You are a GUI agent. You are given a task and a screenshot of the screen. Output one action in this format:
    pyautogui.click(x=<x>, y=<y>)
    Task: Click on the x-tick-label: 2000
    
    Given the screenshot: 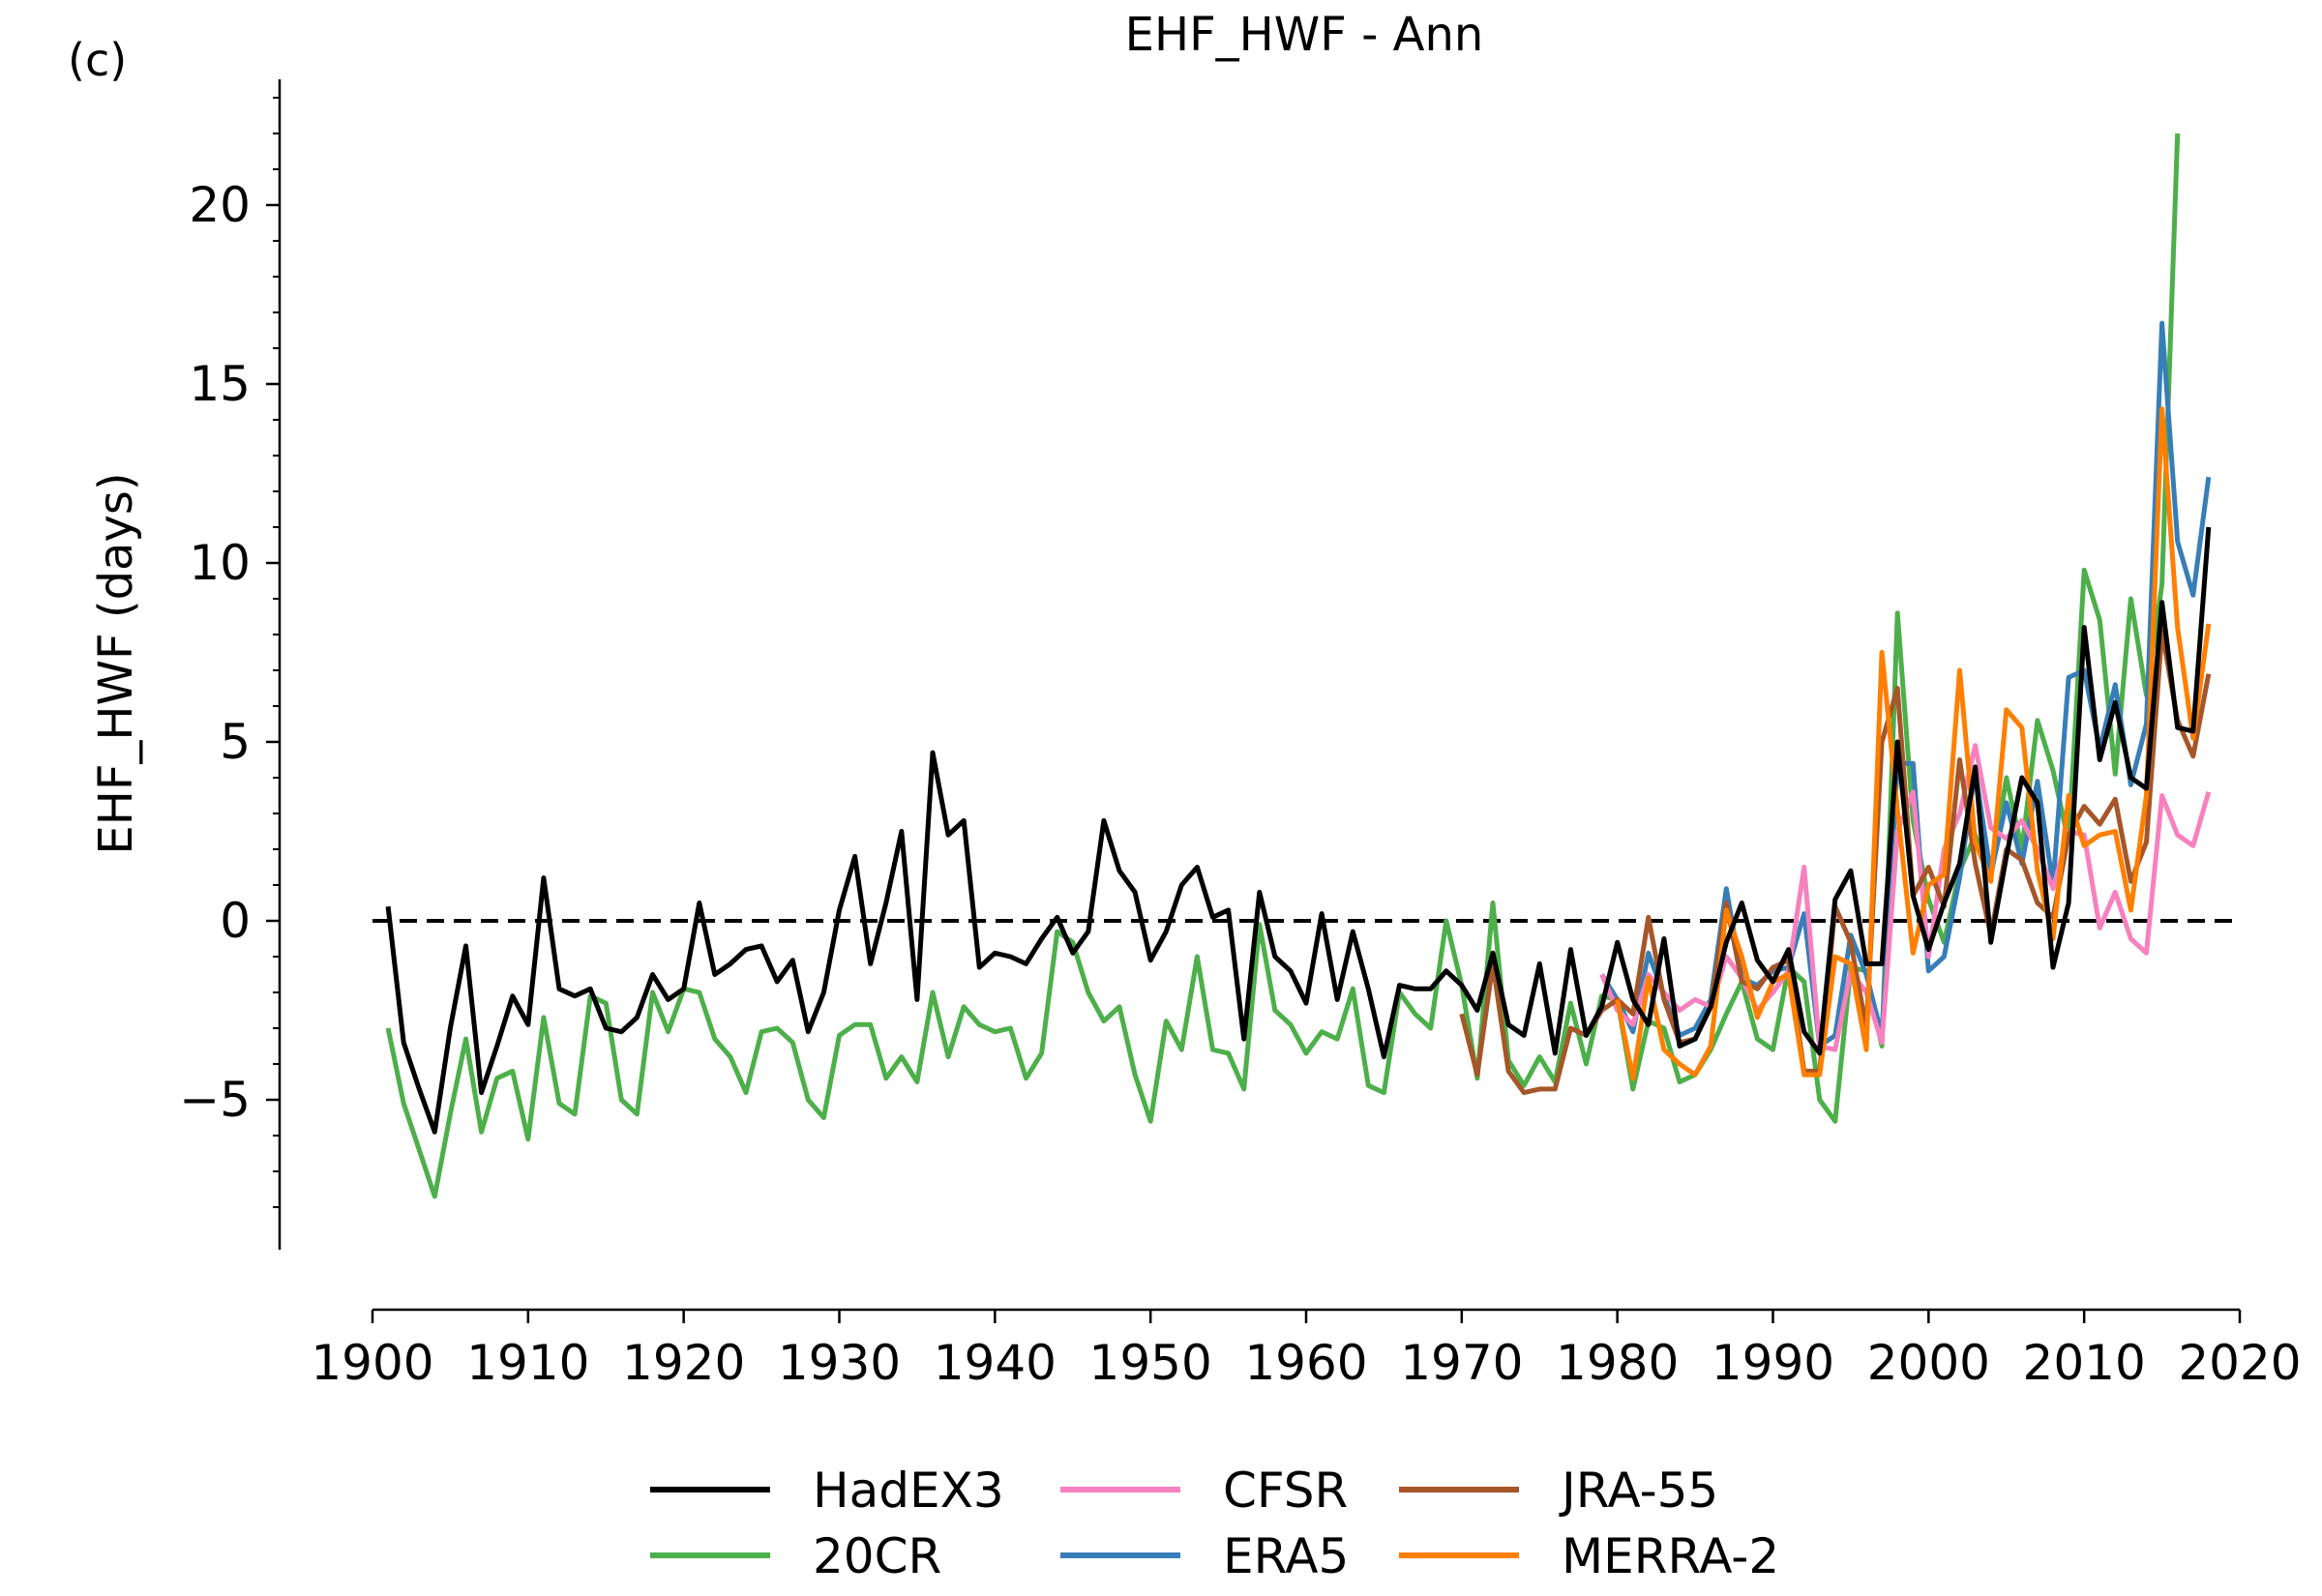 What is the action you would take?
    pyautogui.click(x=1928, y=1363)
    